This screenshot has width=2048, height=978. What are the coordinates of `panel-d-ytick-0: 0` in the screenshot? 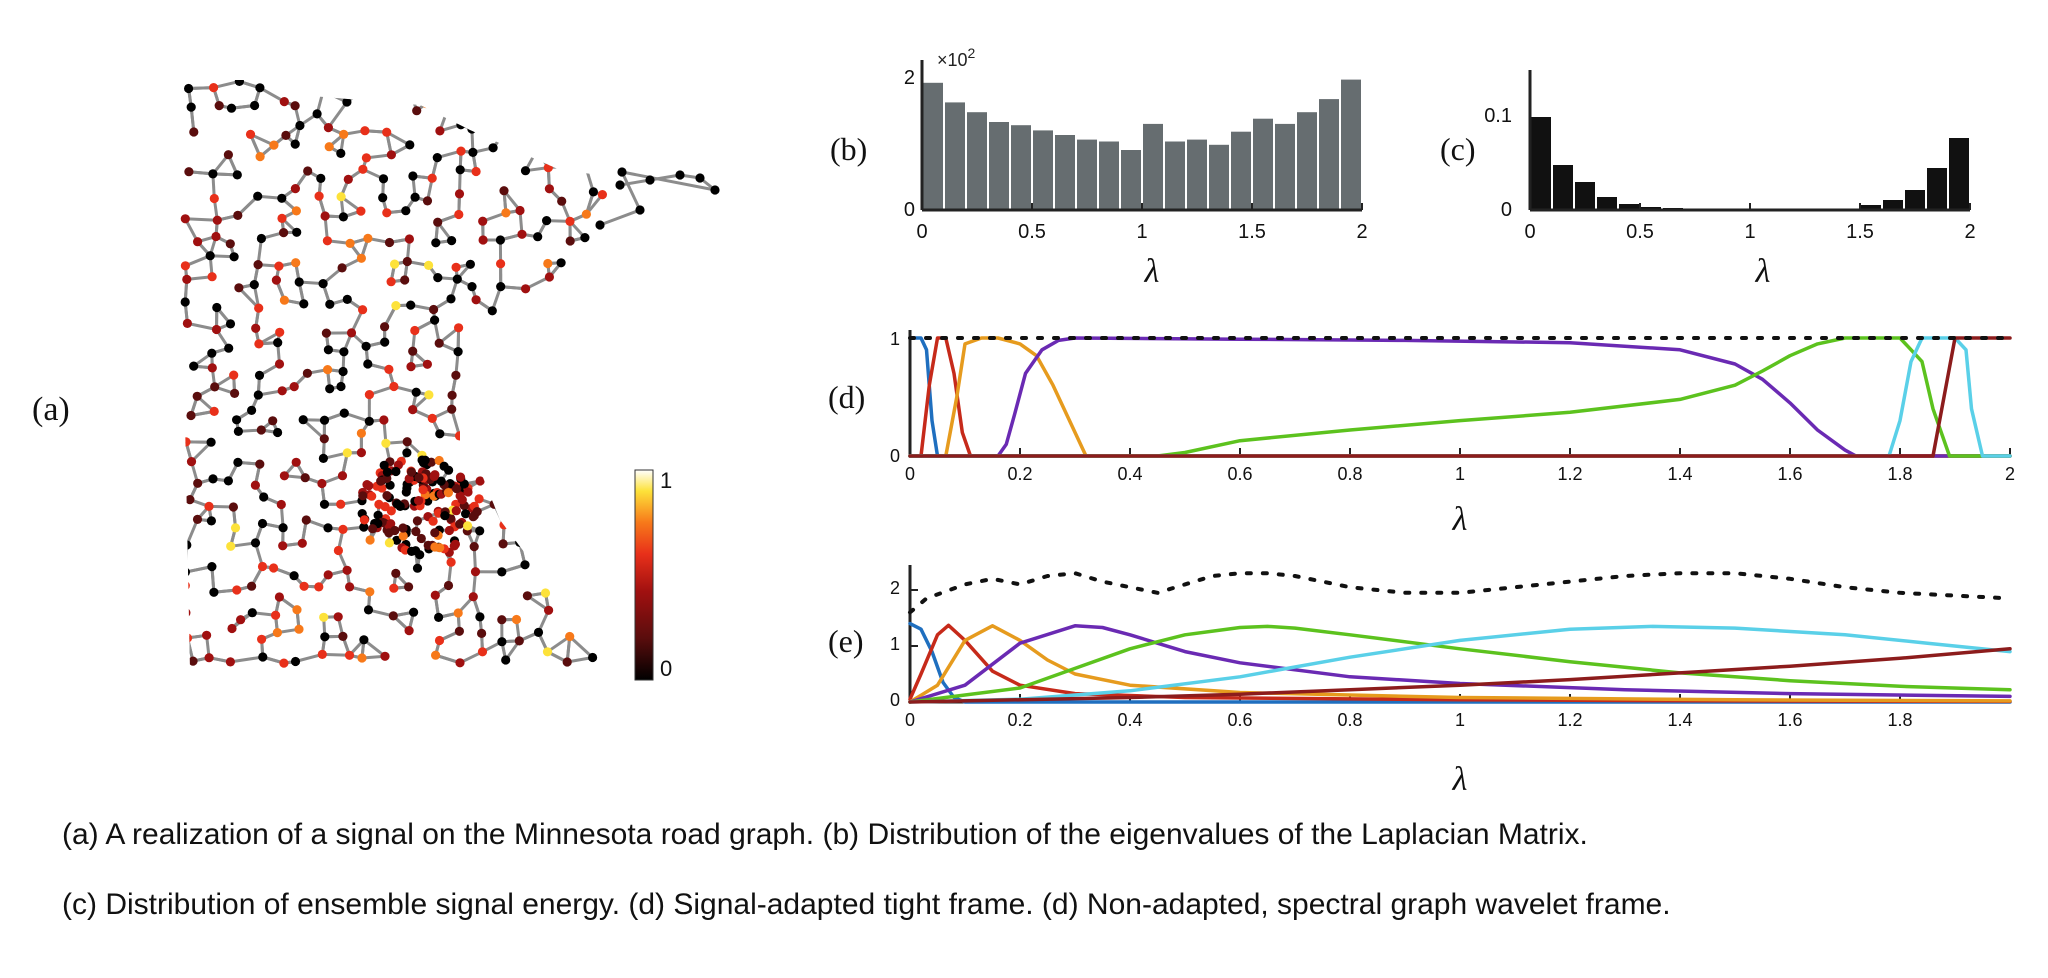 It's located at (895, 456).